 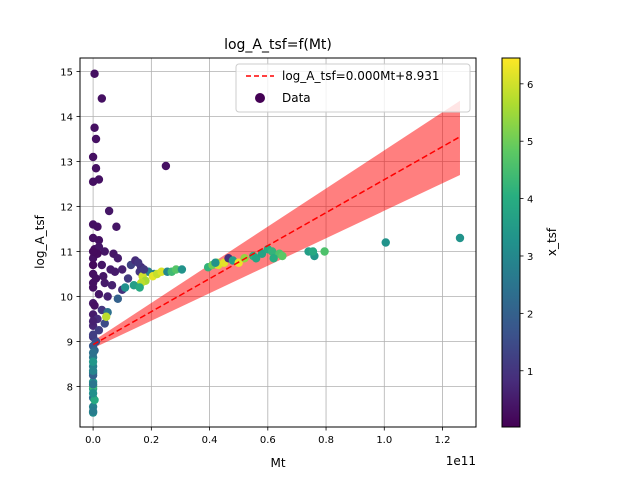 I want to click on colorbar: 1 2 3 4 5 6 x_tsf, so click(x=530, y=242).